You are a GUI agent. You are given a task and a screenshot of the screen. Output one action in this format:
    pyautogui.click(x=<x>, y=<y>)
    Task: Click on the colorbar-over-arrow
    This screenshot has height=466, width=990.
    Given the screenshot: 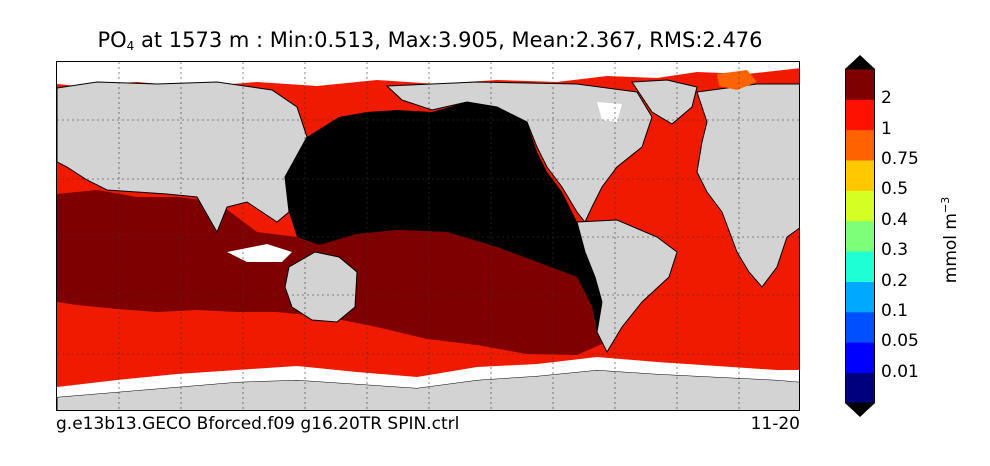 What is the action you would take?
    pyautogui.click(x=860, y=62)
    